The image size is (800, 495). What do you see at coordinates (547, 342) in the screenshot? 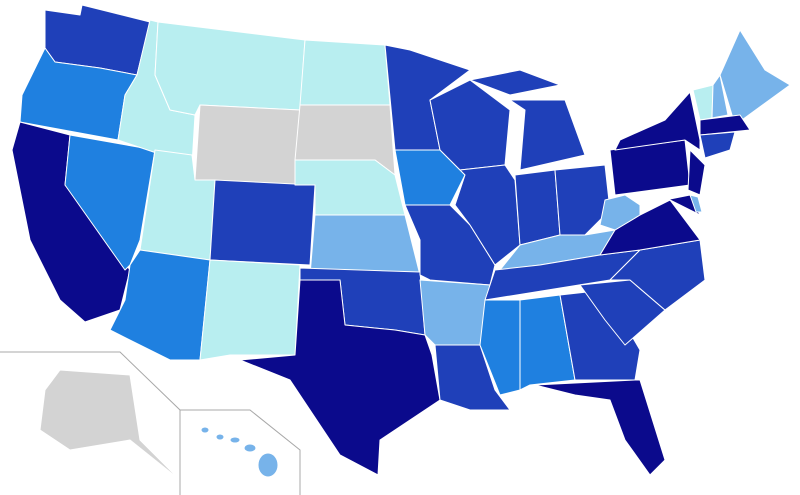
I see `state-al` at bounding box center [547, 342].